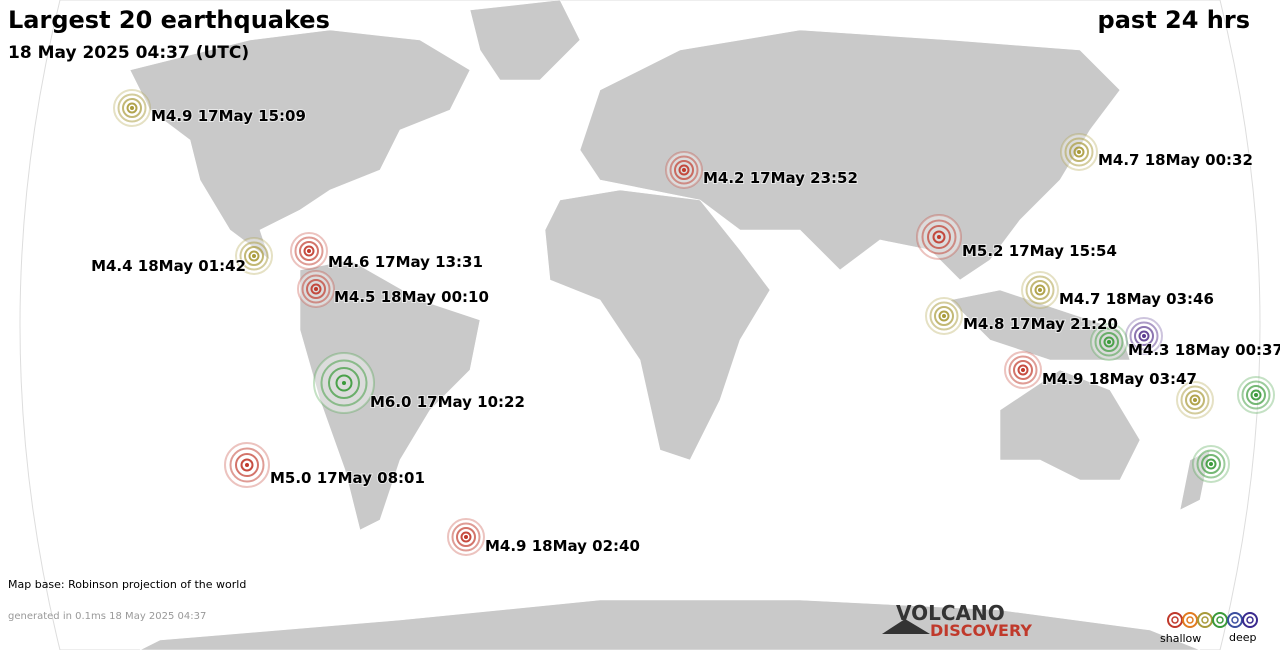 This screenshot has height=650, width=1280. Describe the element at coordinates (1119, 379) in the screenshot. I see `quake-label: M4.9 18May 03:47` at that location.